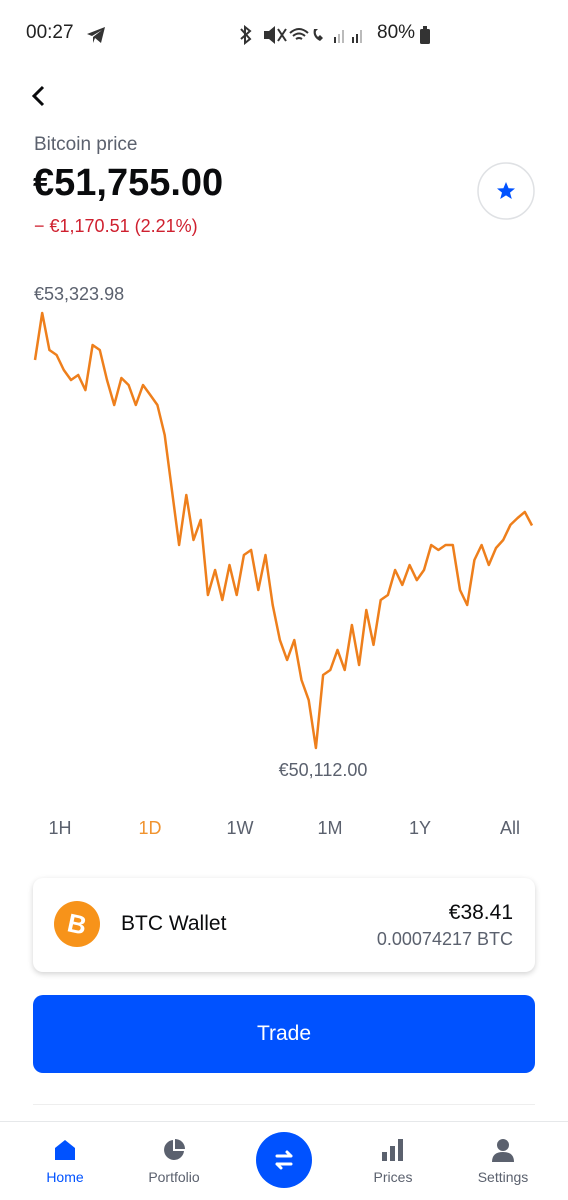 The height and width of the screenshot is (1200, 568). What do you see at coordinates (444, 939) in the screenshot?
I see `wallet-crypto-balance: 0.00074217 BTC` at bounding box center [444, 939].